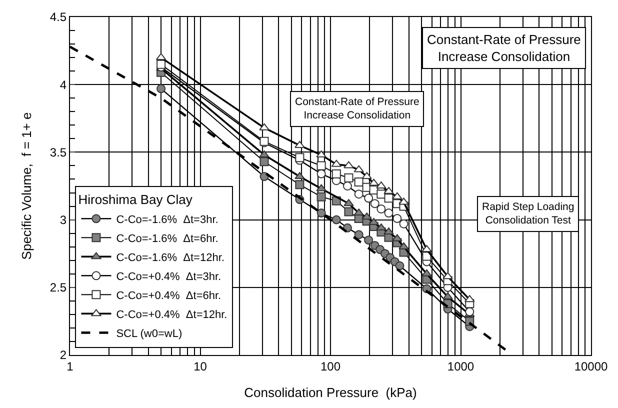 The height and width of the screenshot is (408, 618). I want to click on x-tick-label: 100, so click(330, 366).